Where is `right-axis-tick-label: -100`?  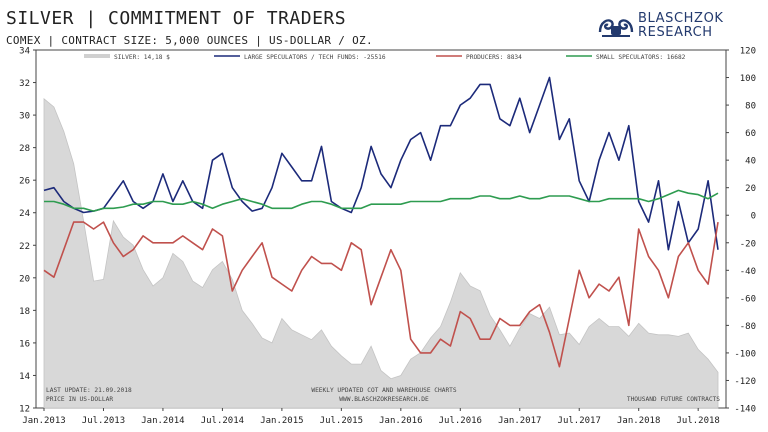
right-axis-tick-label: -100 is located at coordinates (745, 354).